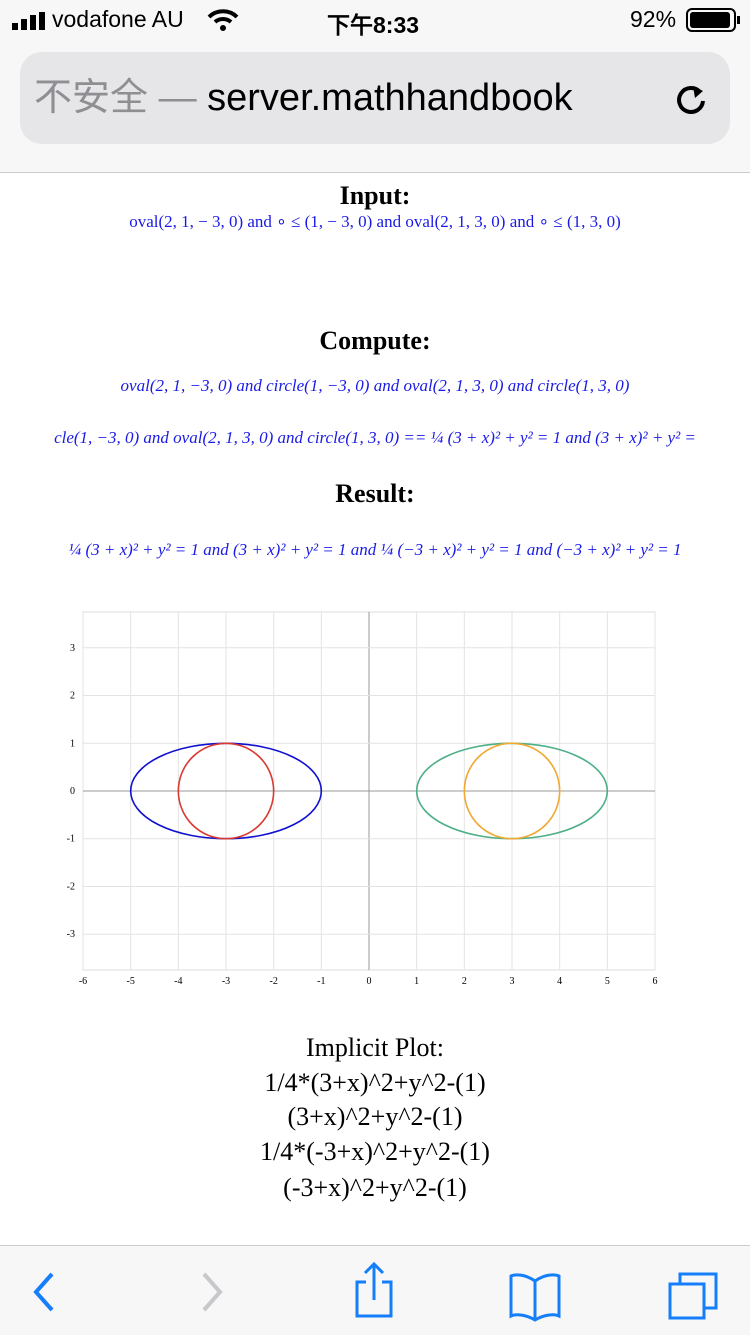 The width and height of the screenshot is (750, 1340). I want to click on x-tick-label: -5, so click(130, 981).